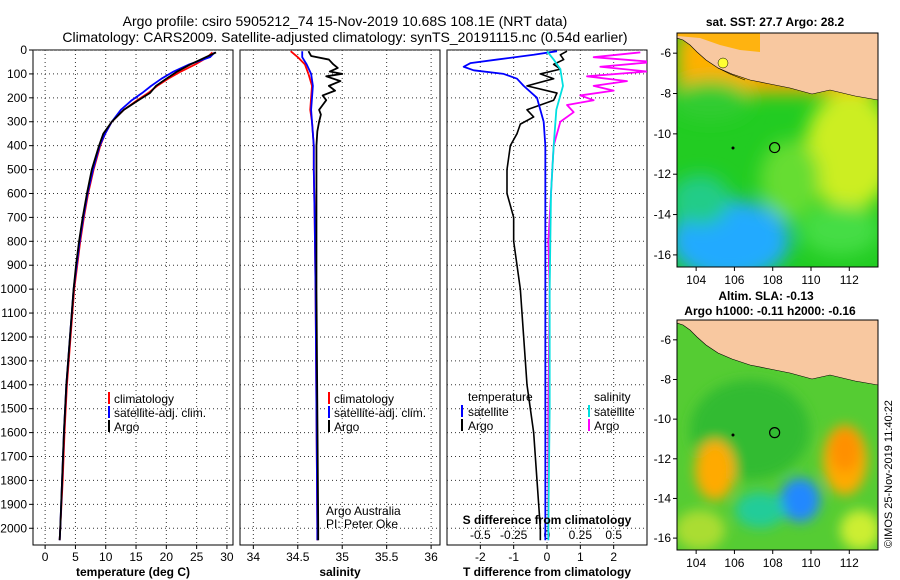 The height and width of the screenshot is (580, 900). What do you see at coordinates (547, 520) in the screenshot?
I see `s-difference-axis-label: S difference from climatology` at bounding box center [547, 520].